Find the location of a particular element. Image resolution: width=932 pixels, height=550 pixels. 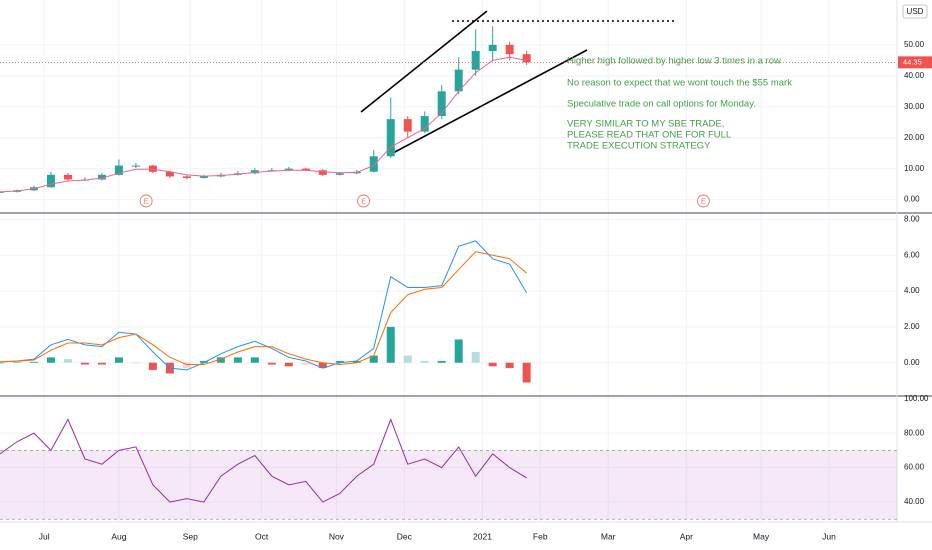

y-tick-label: 80.00 is located at coordinates (914, 432).